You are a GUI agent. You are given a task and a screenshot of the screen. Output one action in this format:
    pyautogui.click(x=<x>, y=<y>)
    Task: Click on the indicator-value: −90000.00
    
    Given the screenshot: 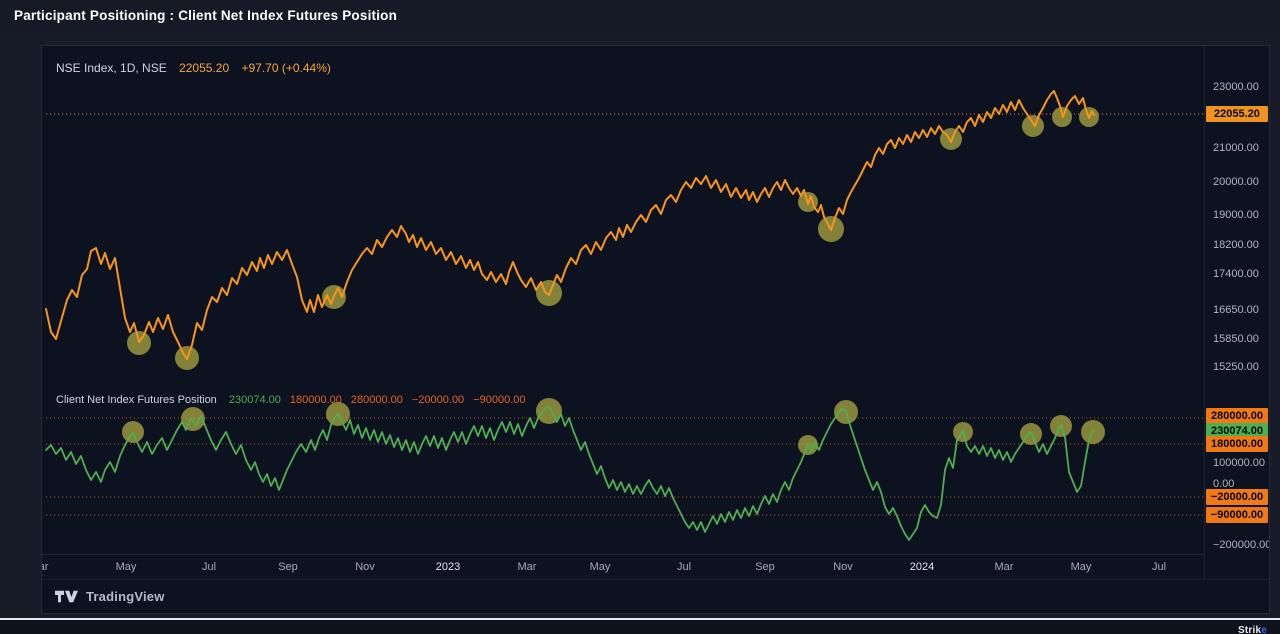 What is the action you would take?
    pyautogui.click(x=499, y=400)
    